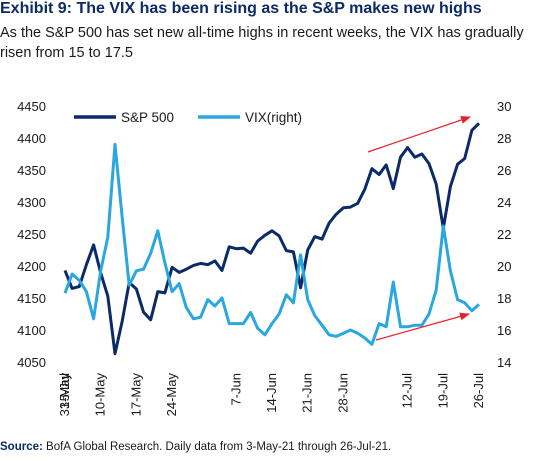 Image resolution: width=537 pixels, height=461 pixels. I want to click on right-axis-ticks: 14 16 18 20 22 24 26 28 30, so click(504, 234).